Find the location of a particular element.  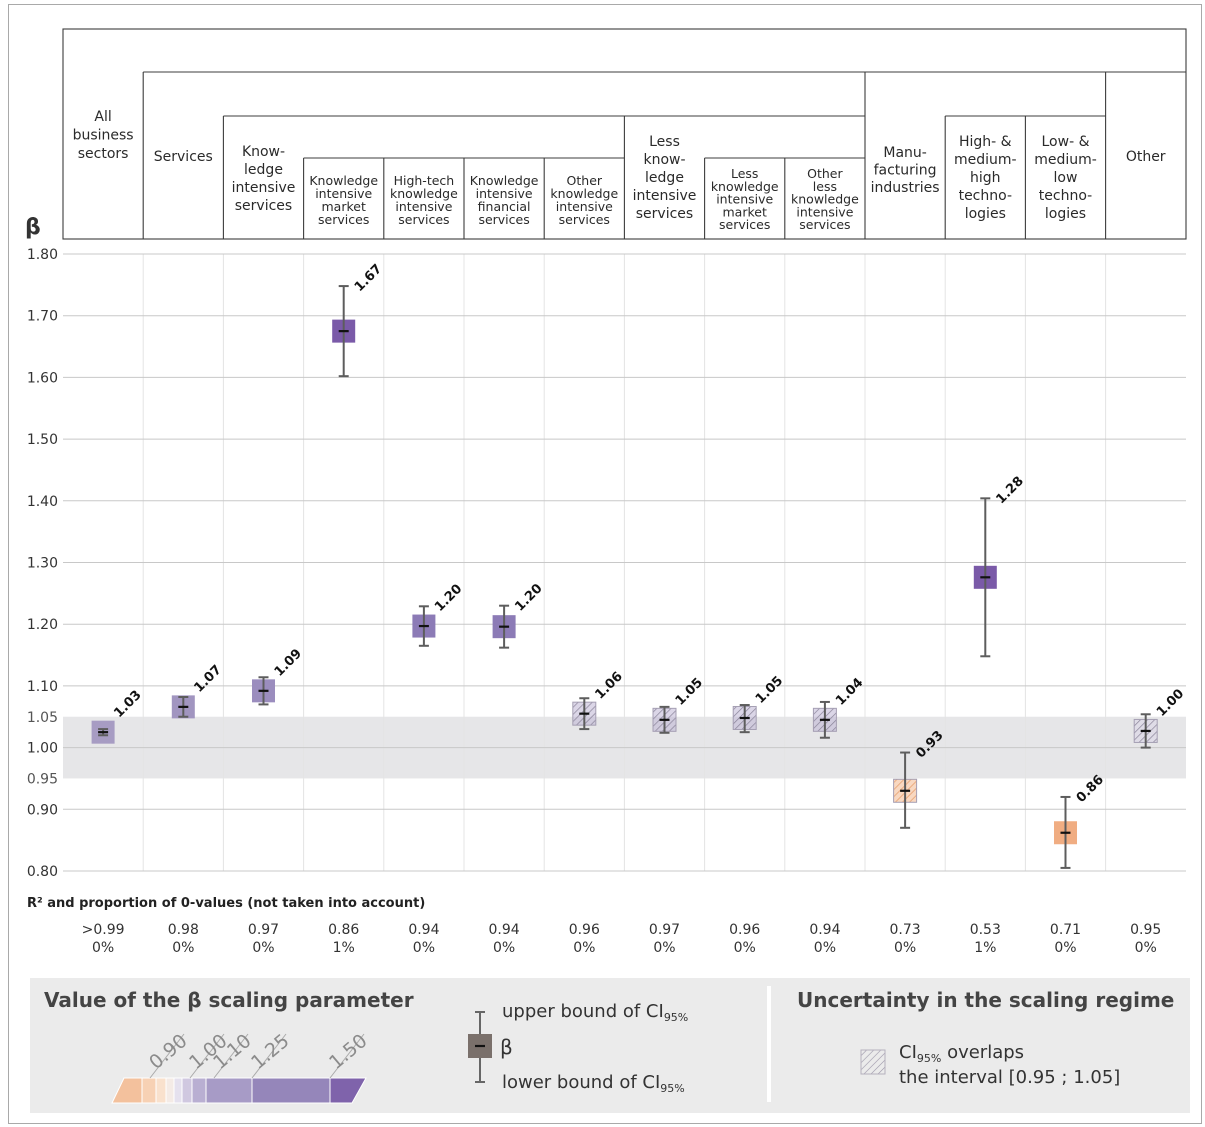

header-manufacturing: industries is located at coordinates (905, 188).